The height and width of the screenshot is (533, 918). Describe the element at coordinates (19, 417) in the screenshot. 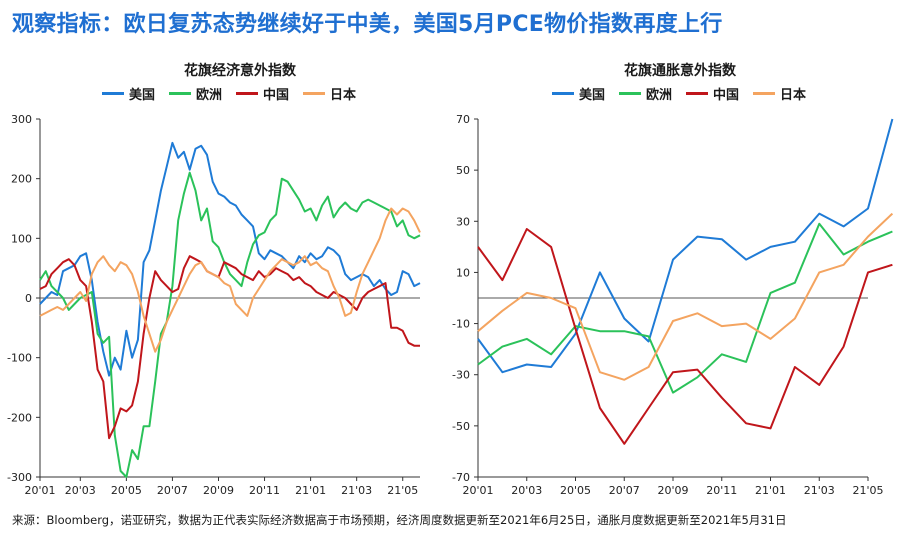

I see `economic-y-tick-label: -200` at that location.